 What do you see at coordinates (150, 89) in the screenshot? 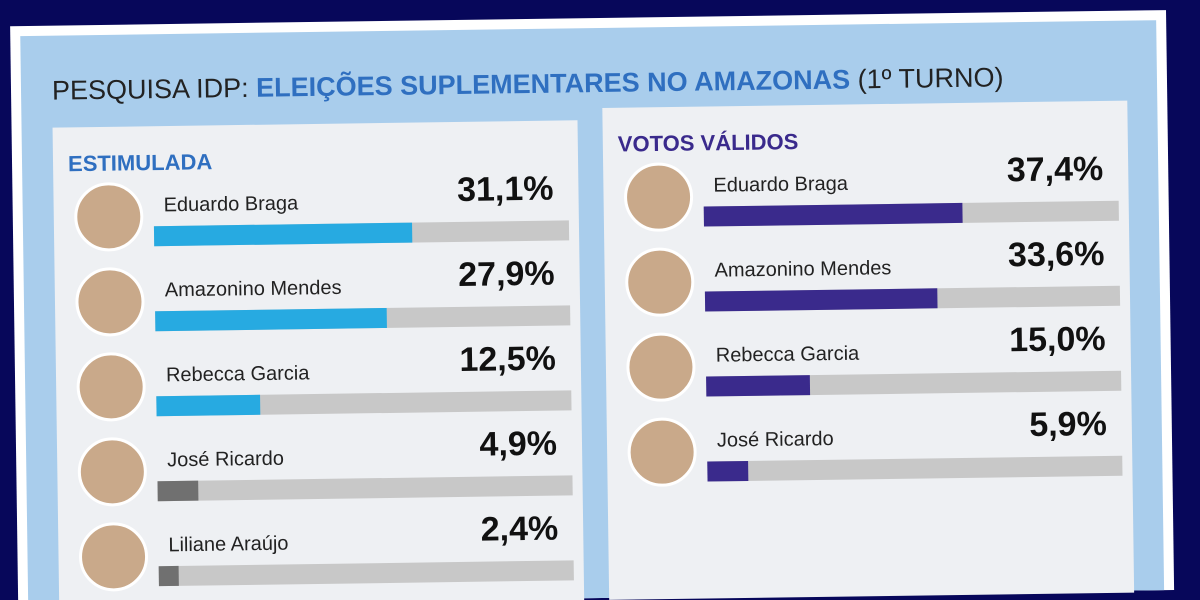
I see `header-prefix: PESQUISA IDP:` at bounding box center [150, 89].